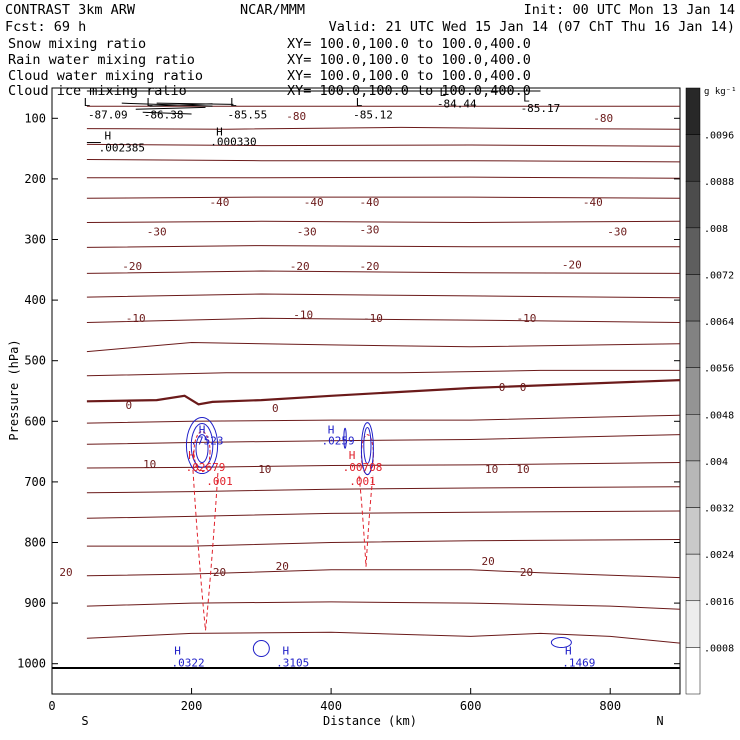  What do you see at coordinates (233, 142) in the screenshot?
I see `snow-value: .000330` at bounding box center [233, 142].